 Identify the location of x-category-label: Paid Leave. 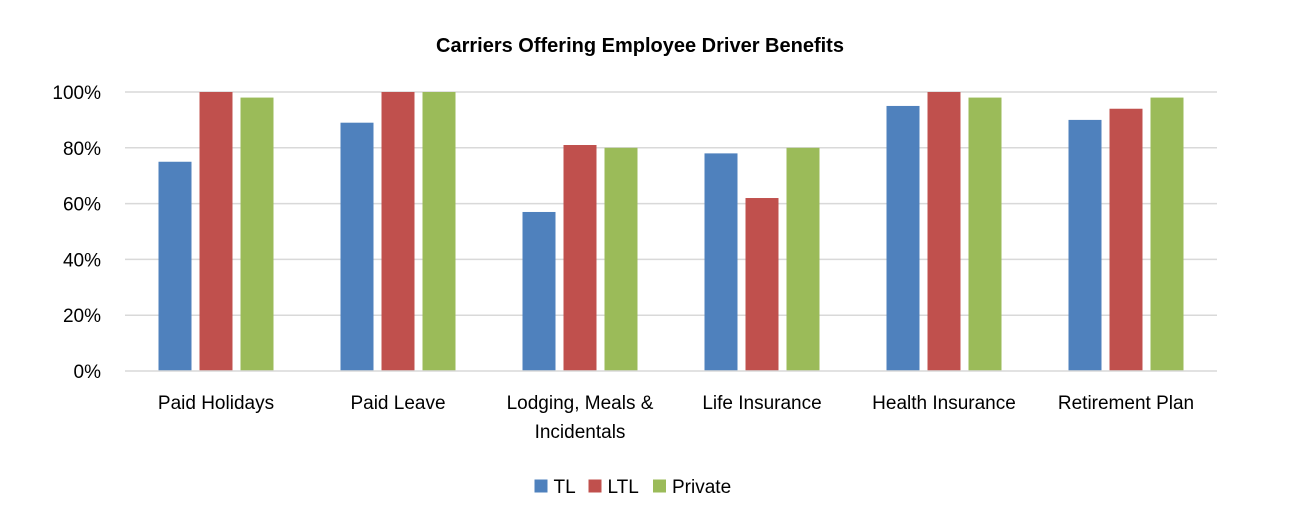
(397, 403).